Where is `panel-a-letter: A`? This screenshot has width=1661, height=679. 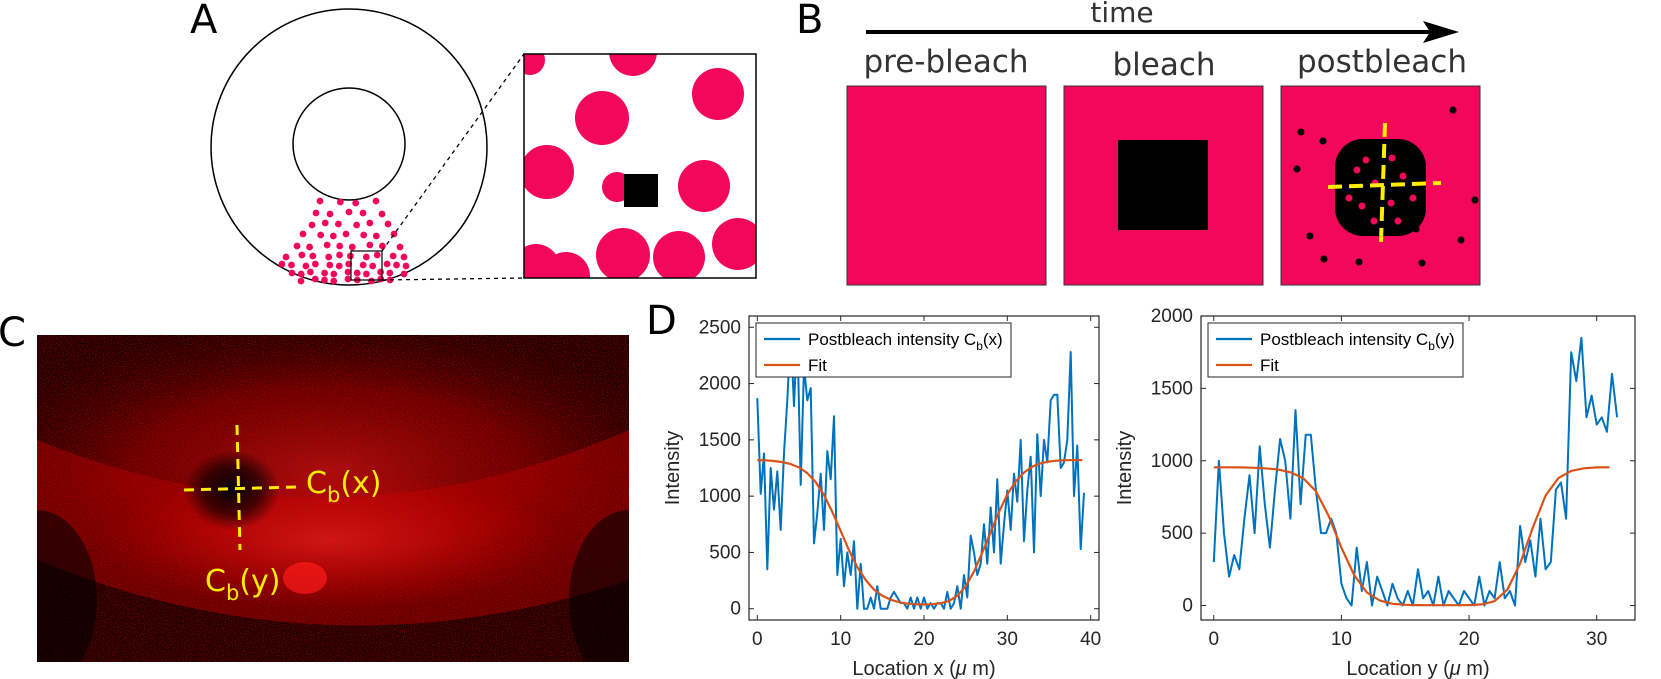 panel-a-letter: A is located at coordinates (204, 21).